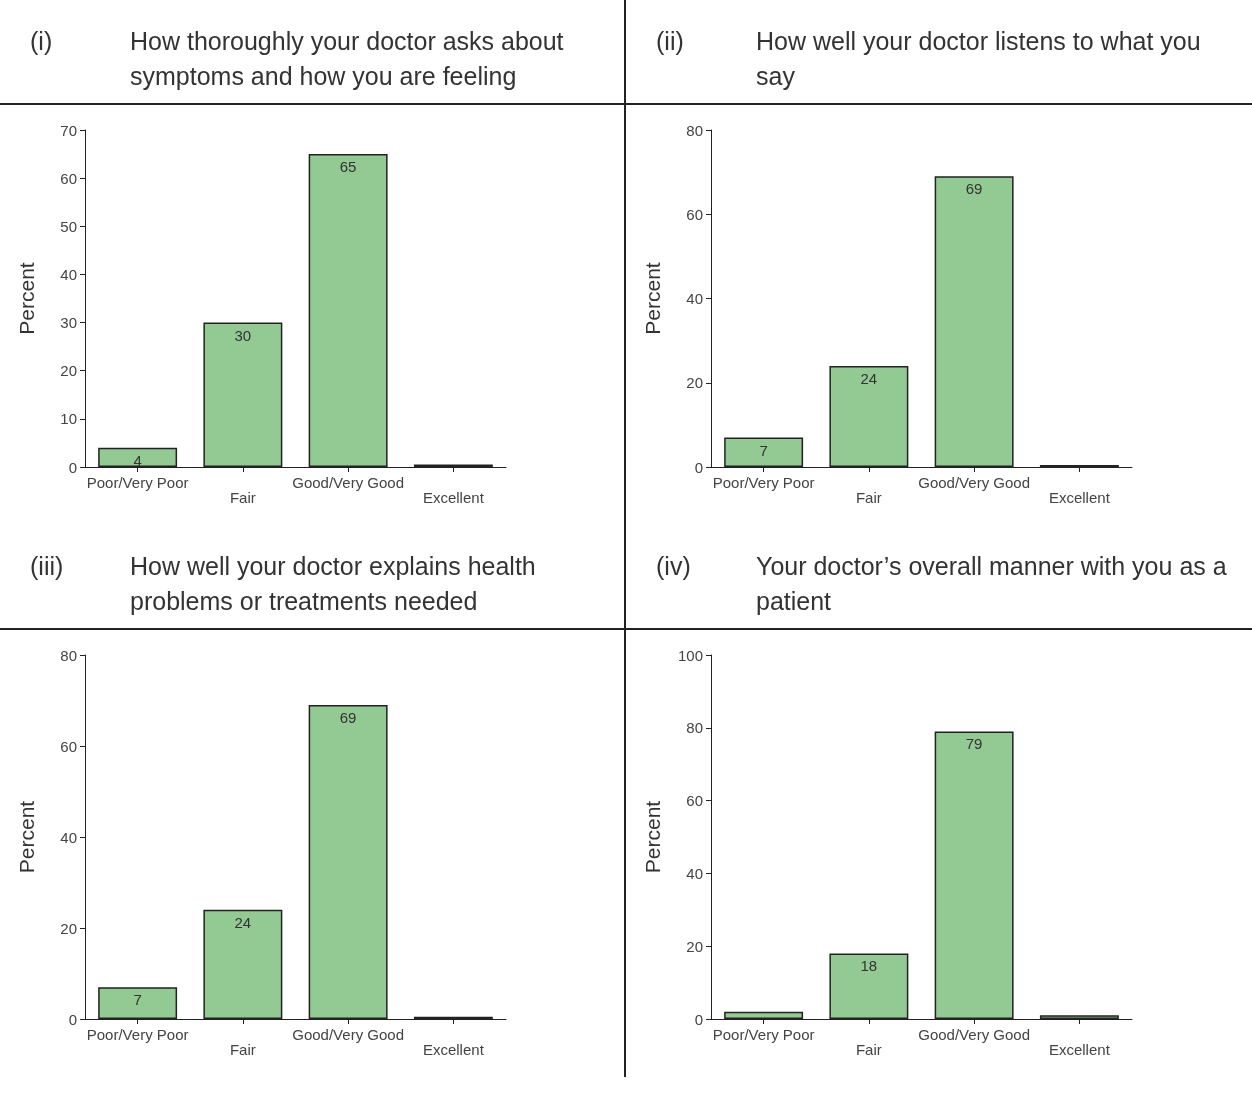  What do you see at coordinates (347, 59) in the screenshot?
I see `chart-title: How thoroughly your doctor asks about symptoms and how you are feeling` at bounding box center [347, 59].